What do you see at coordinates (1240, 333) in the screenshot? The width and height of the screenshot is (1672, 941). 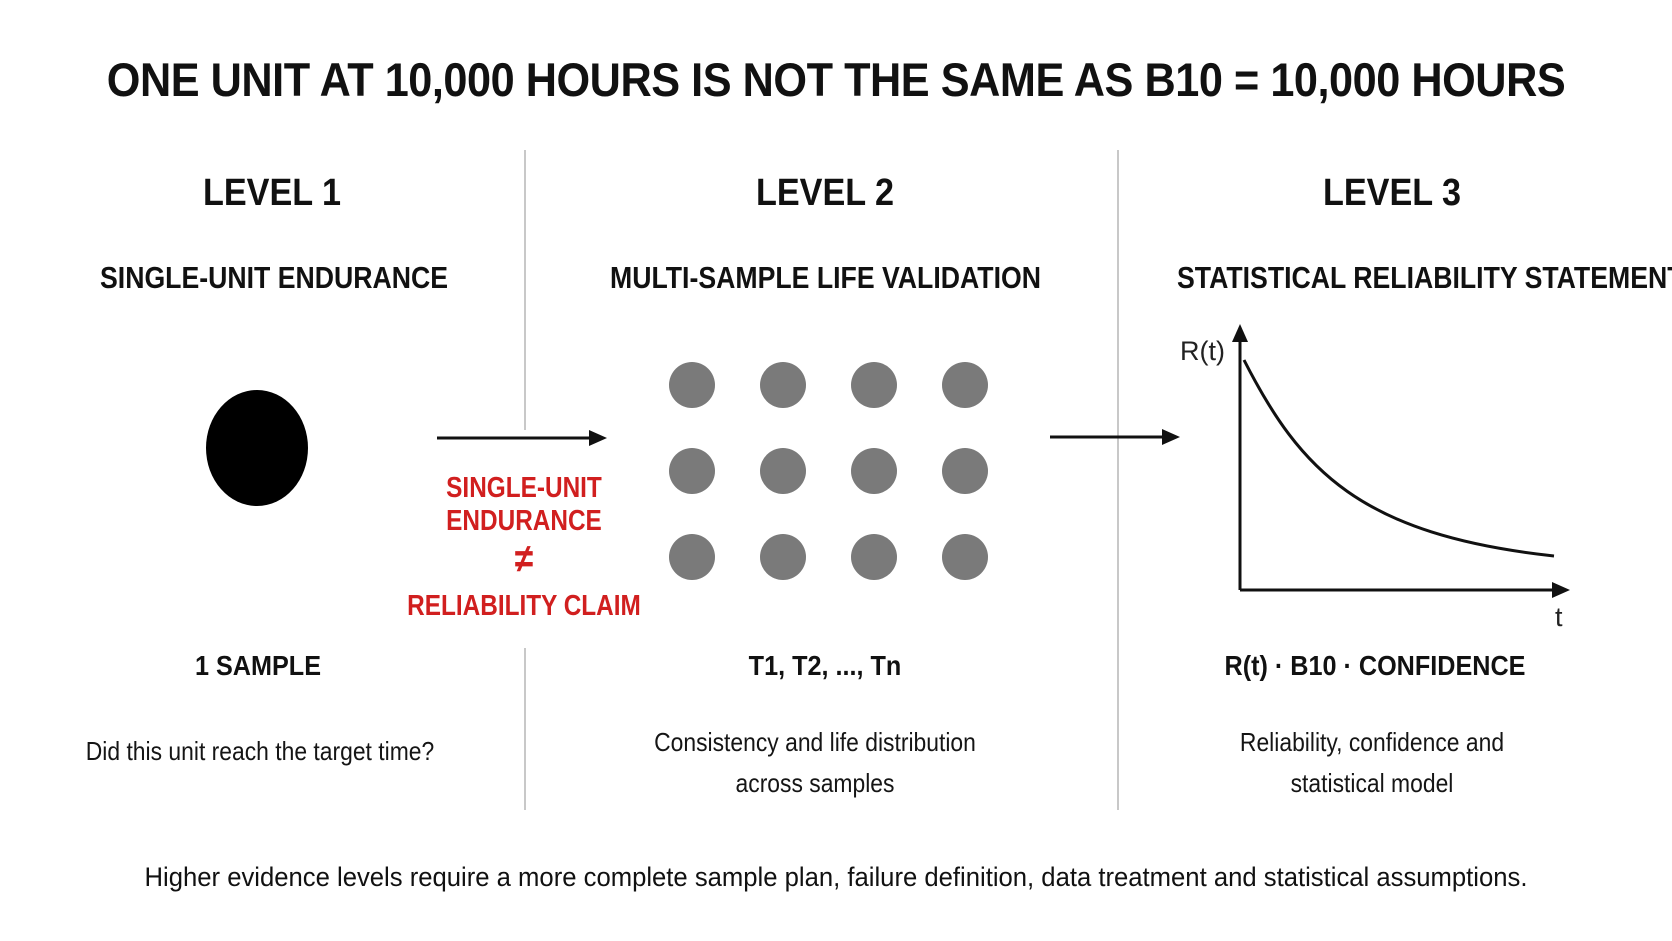 I see `y-axis-arrowhead` at bounding box center [1240, 333].